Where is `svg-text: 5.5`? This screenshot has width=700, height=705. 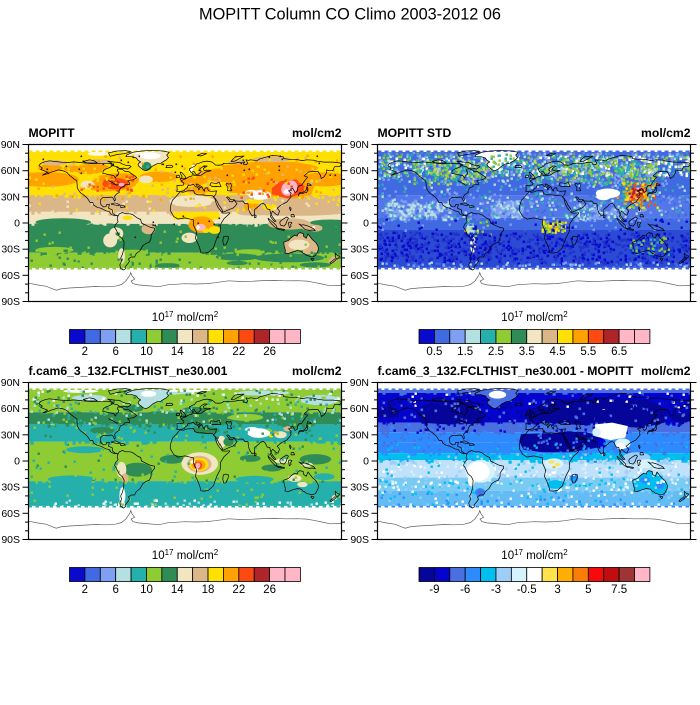 svg-text: 5.5 is located at coordinates (588, 352).